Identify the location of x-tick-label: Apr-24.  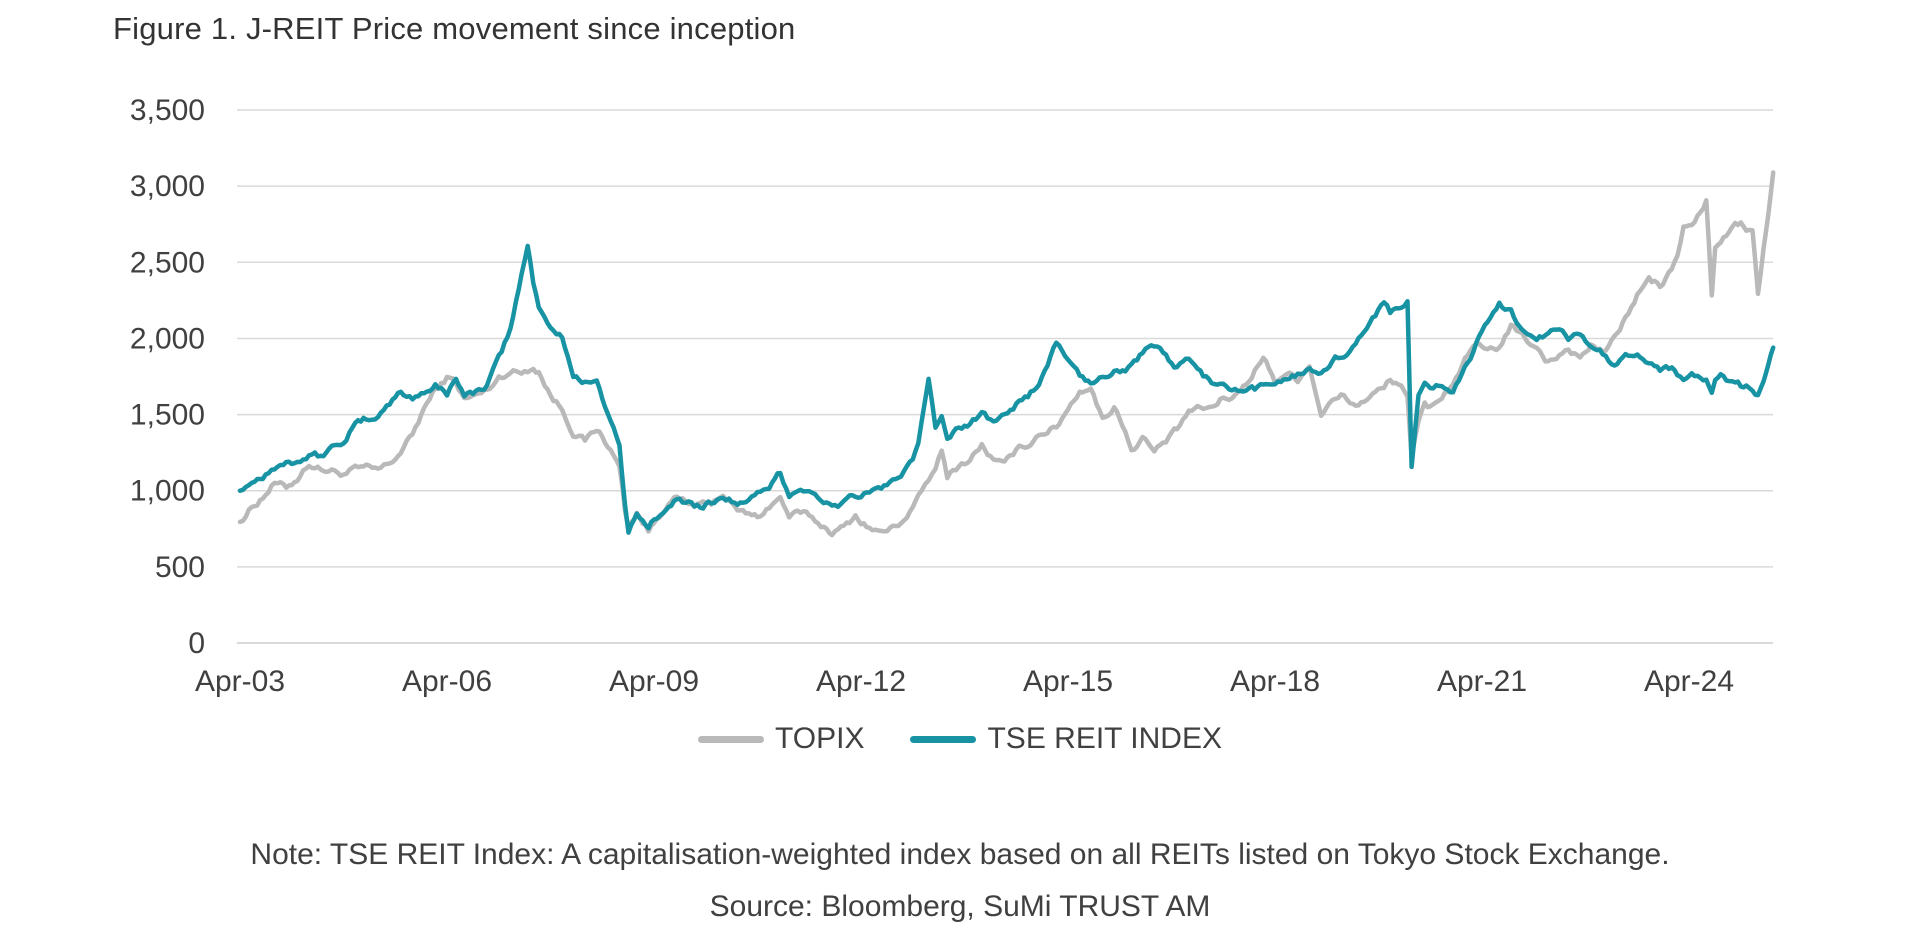
(1689, 681).